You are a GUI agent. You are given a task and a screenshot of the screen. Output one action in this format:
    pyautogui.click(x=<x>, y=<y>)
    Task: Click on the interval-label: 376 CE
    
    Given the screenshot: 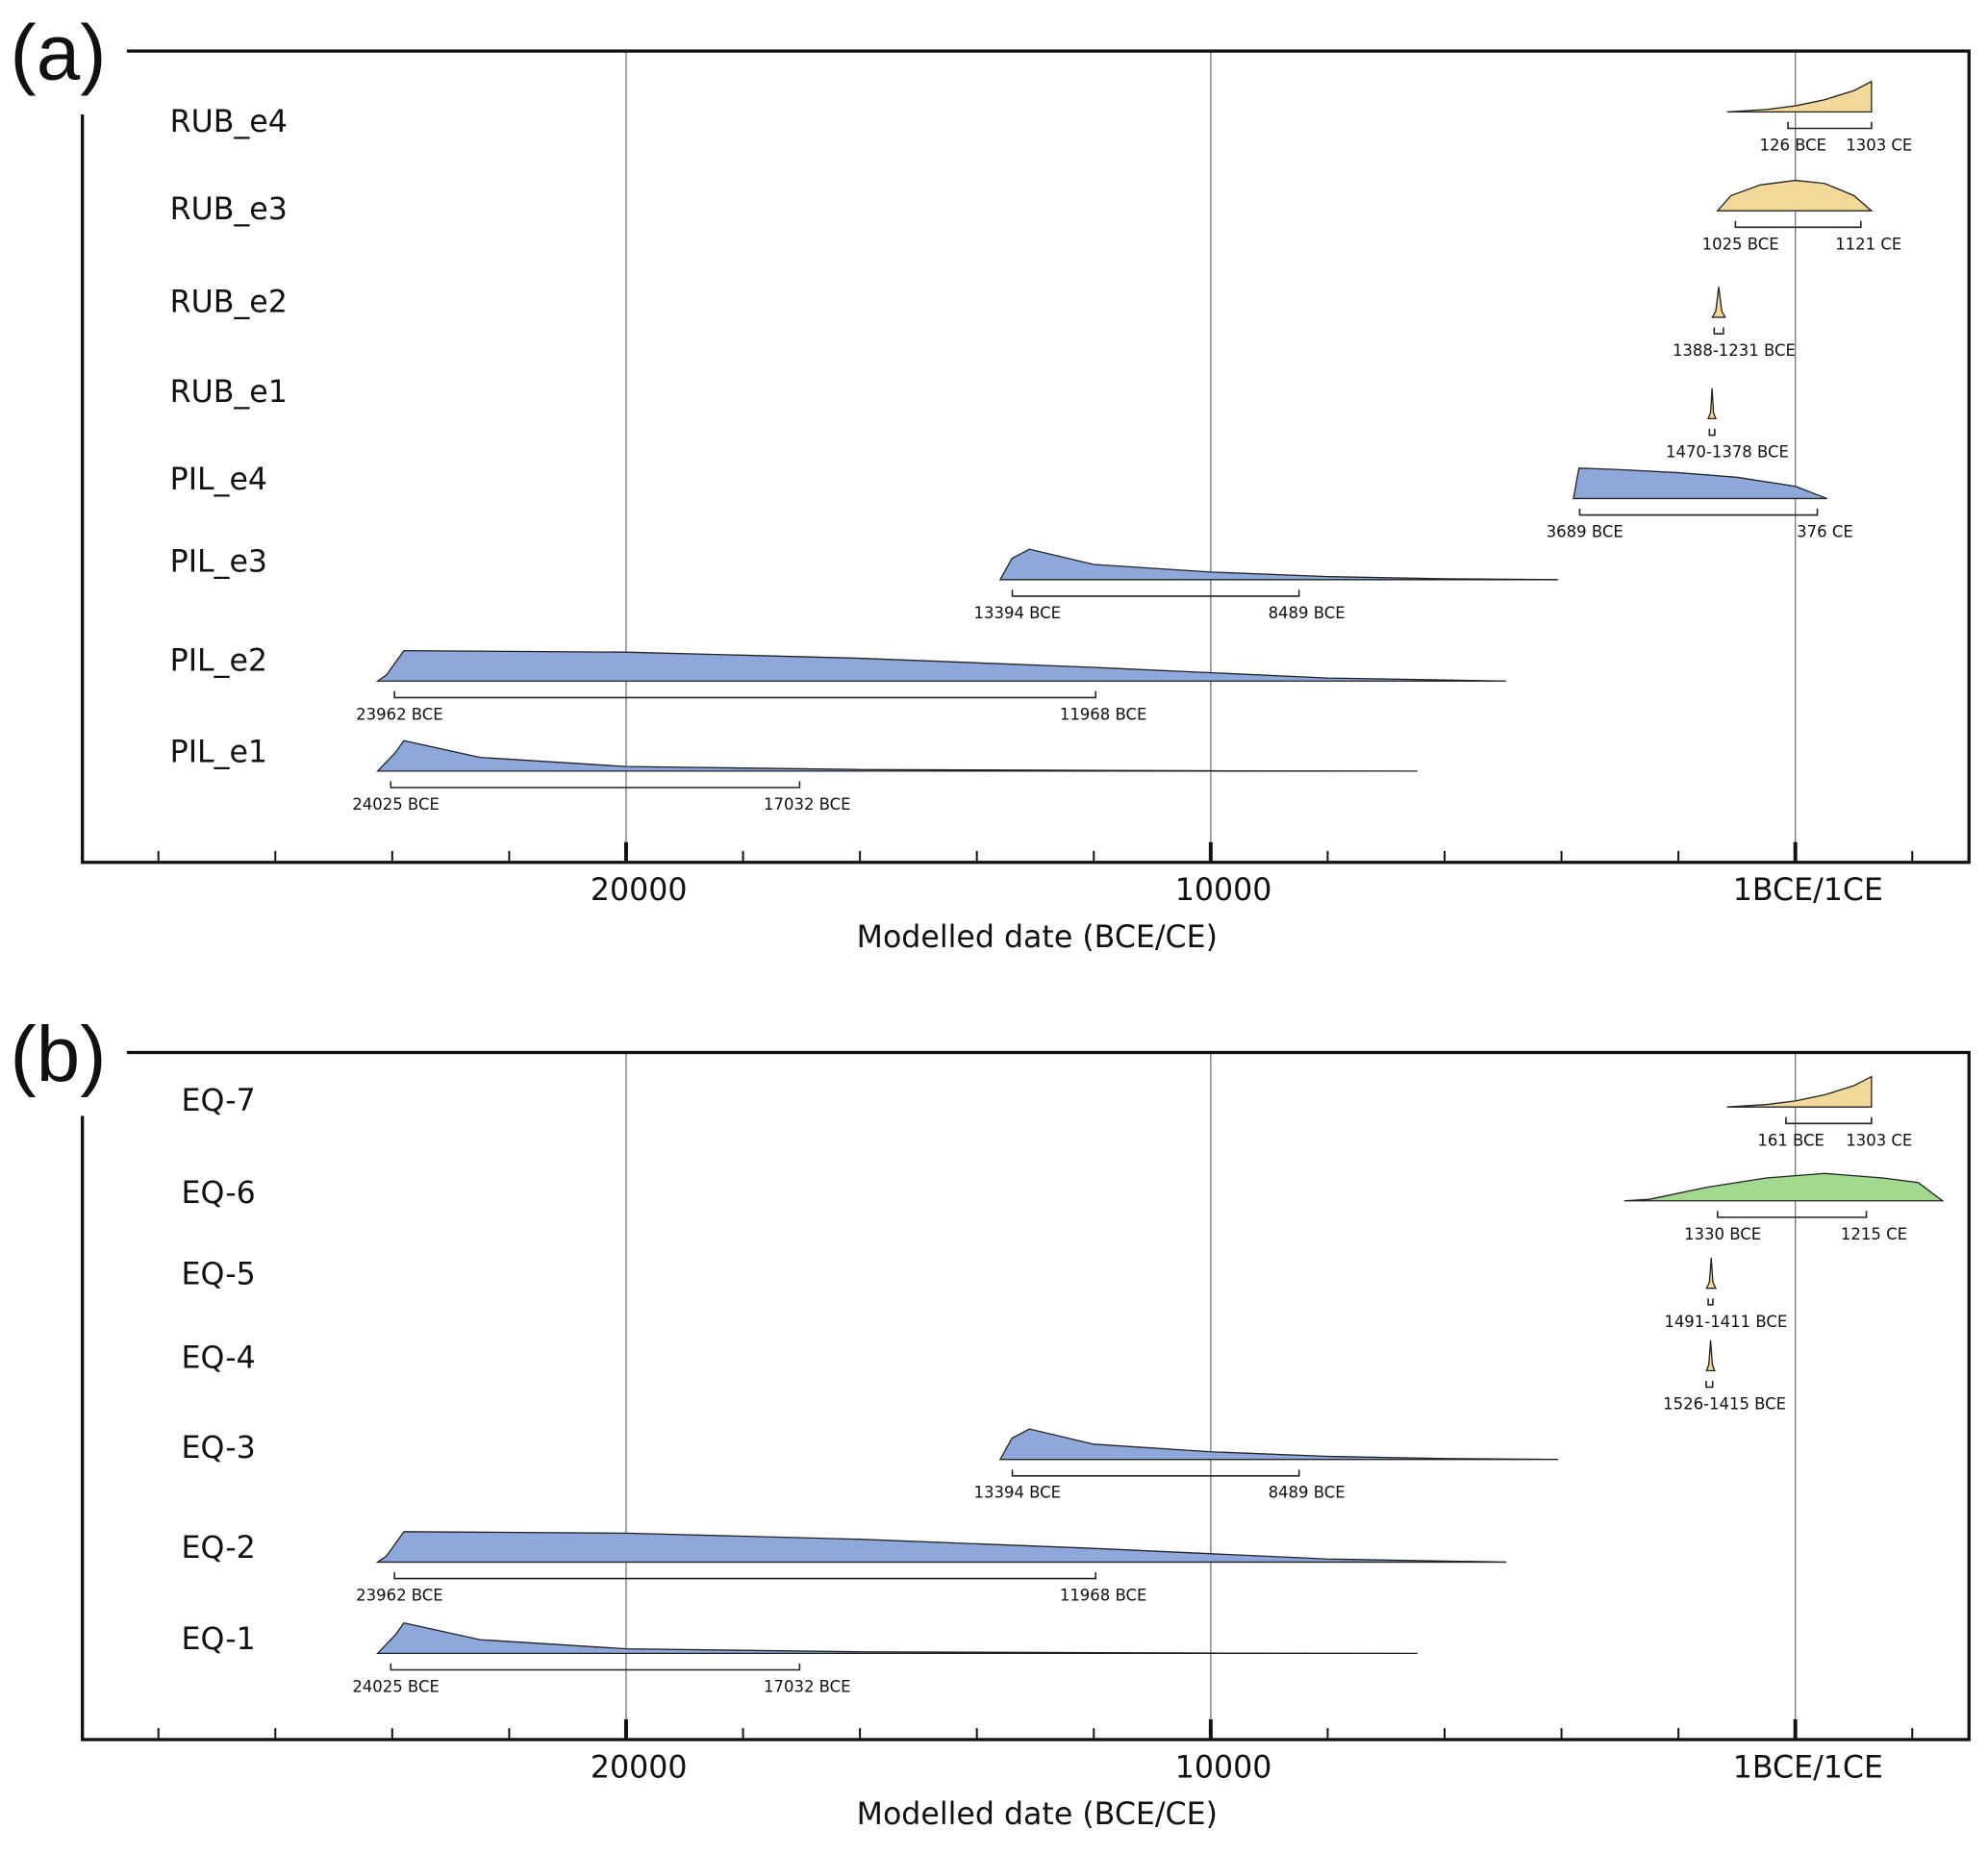 What is the action you would take?
    pyautogui.click(x=1825, y=532)
    